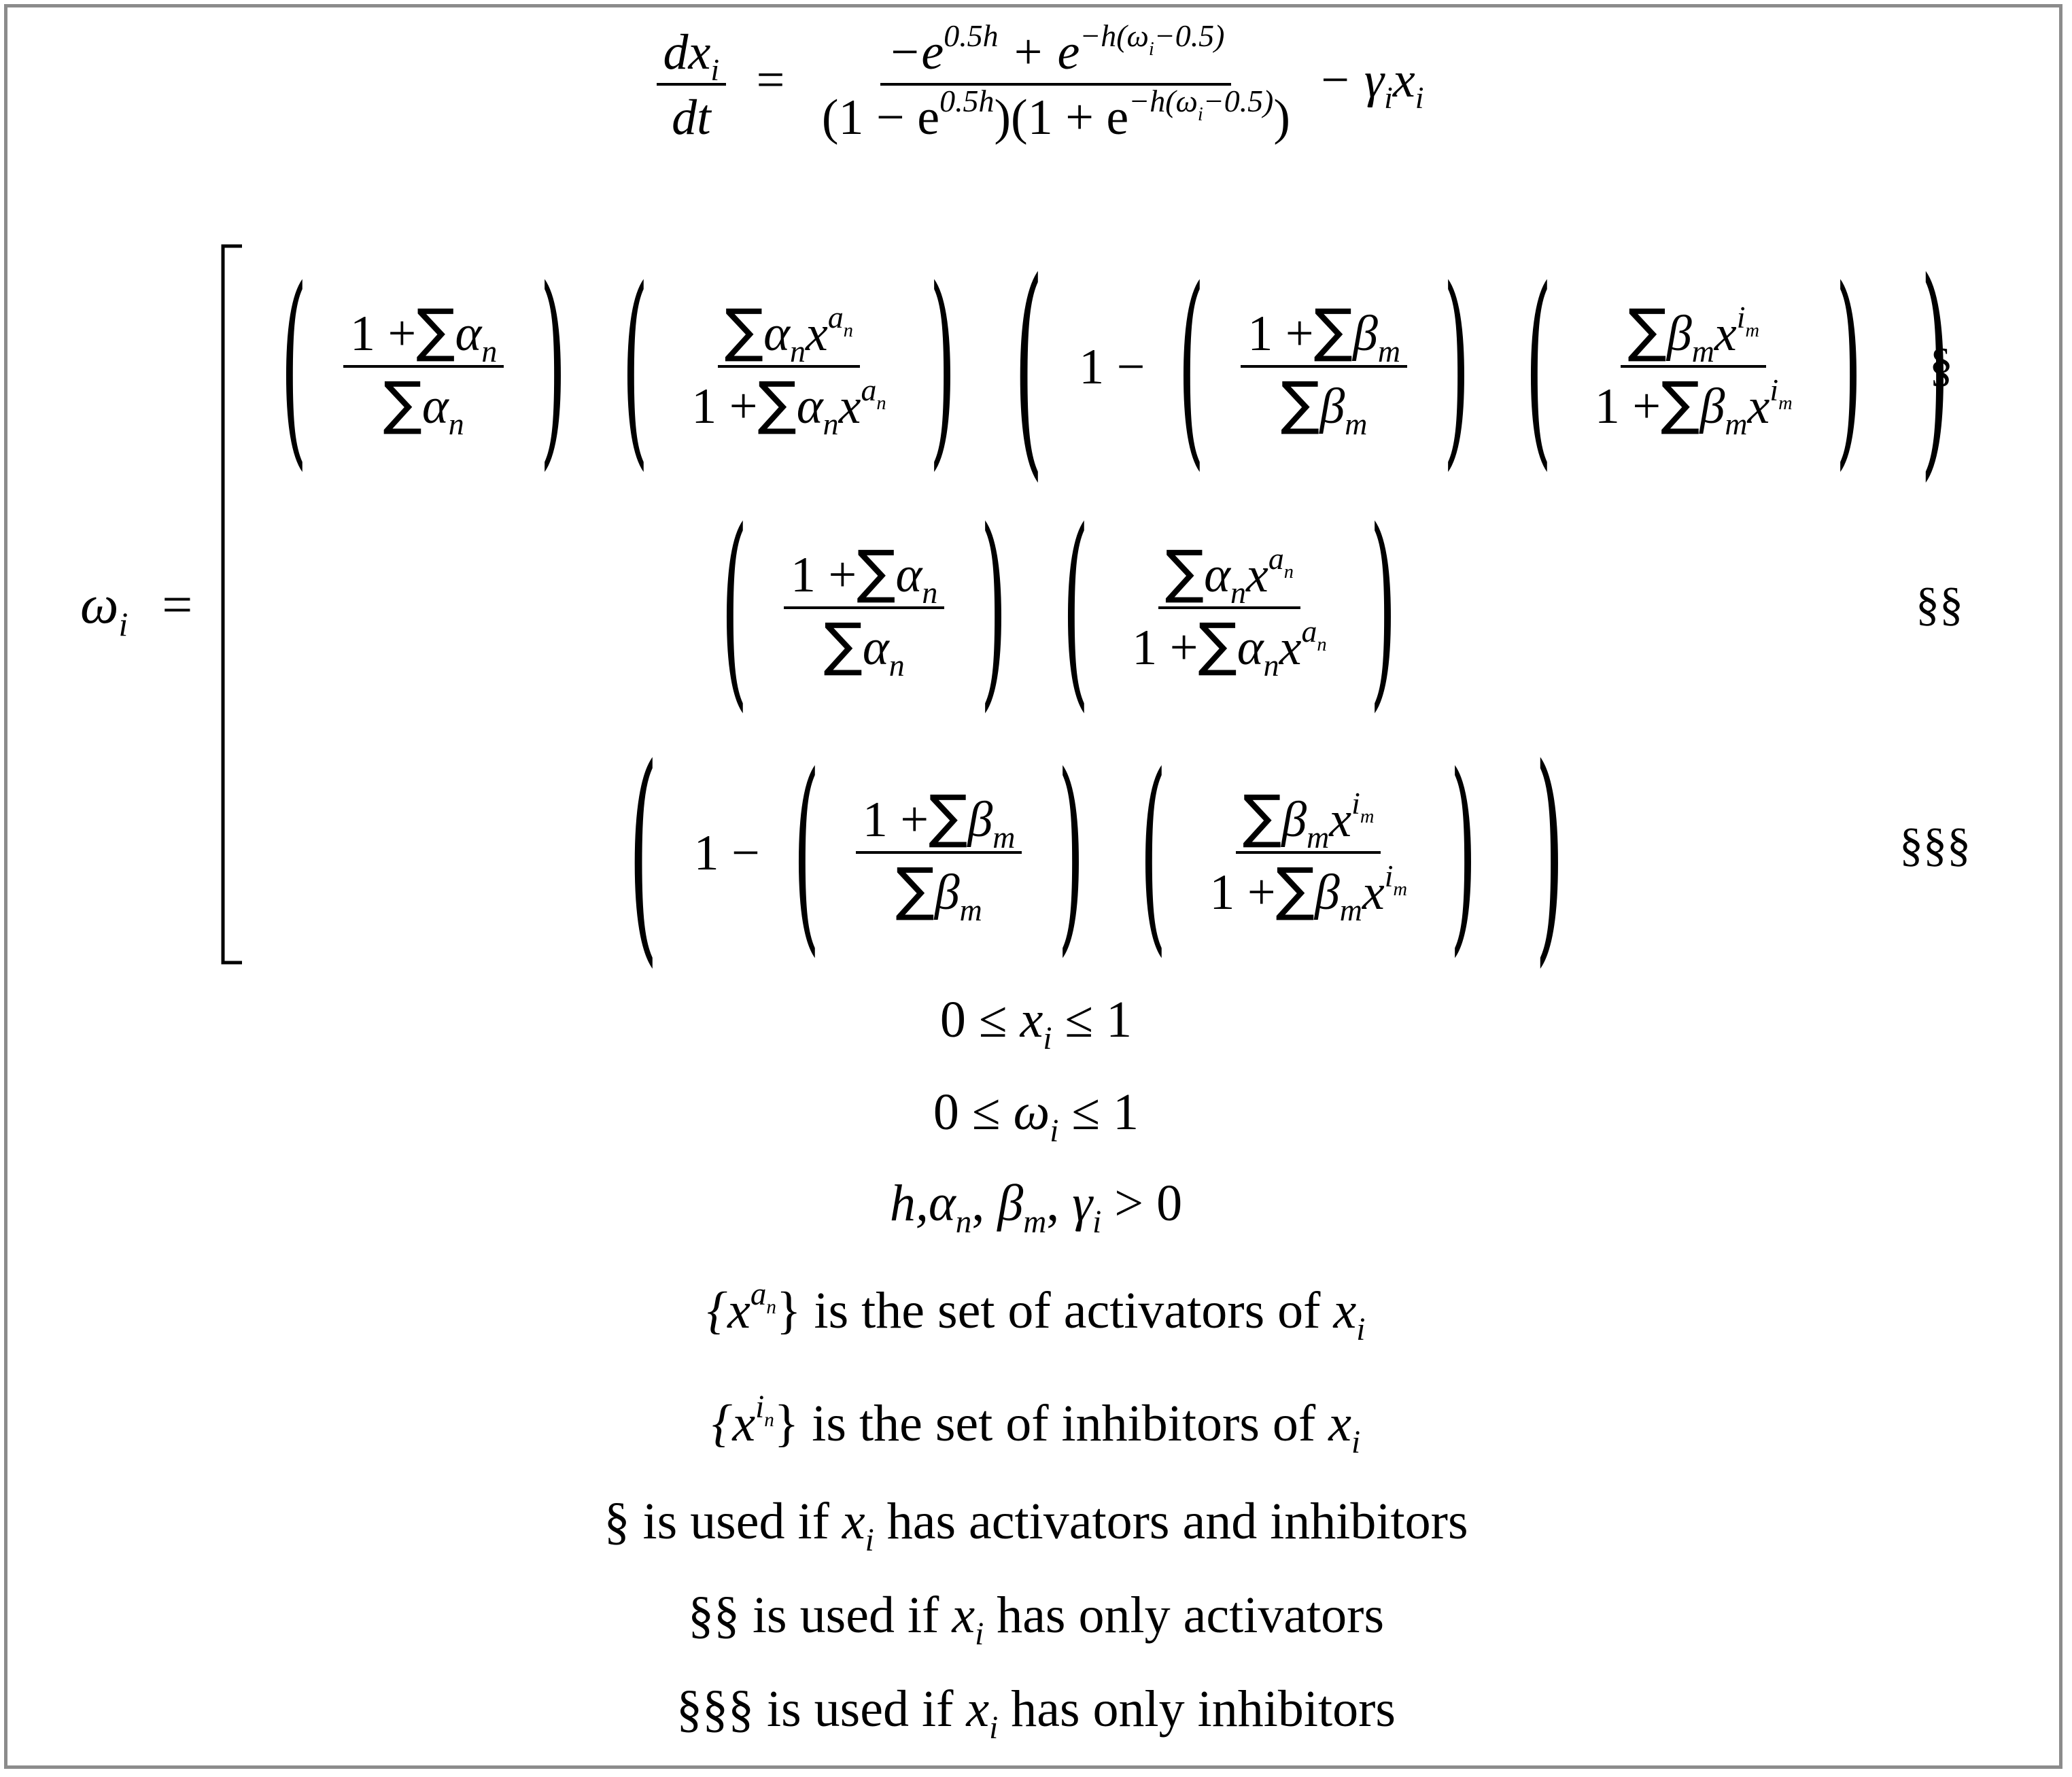 The image size is (2072, 1777). What do you see at coordinates (1036, 1024) in the screenshot?
I see `constraint-x-range: 0 ≤ xi ≤ 1` at bounding box center [1036, 1024].